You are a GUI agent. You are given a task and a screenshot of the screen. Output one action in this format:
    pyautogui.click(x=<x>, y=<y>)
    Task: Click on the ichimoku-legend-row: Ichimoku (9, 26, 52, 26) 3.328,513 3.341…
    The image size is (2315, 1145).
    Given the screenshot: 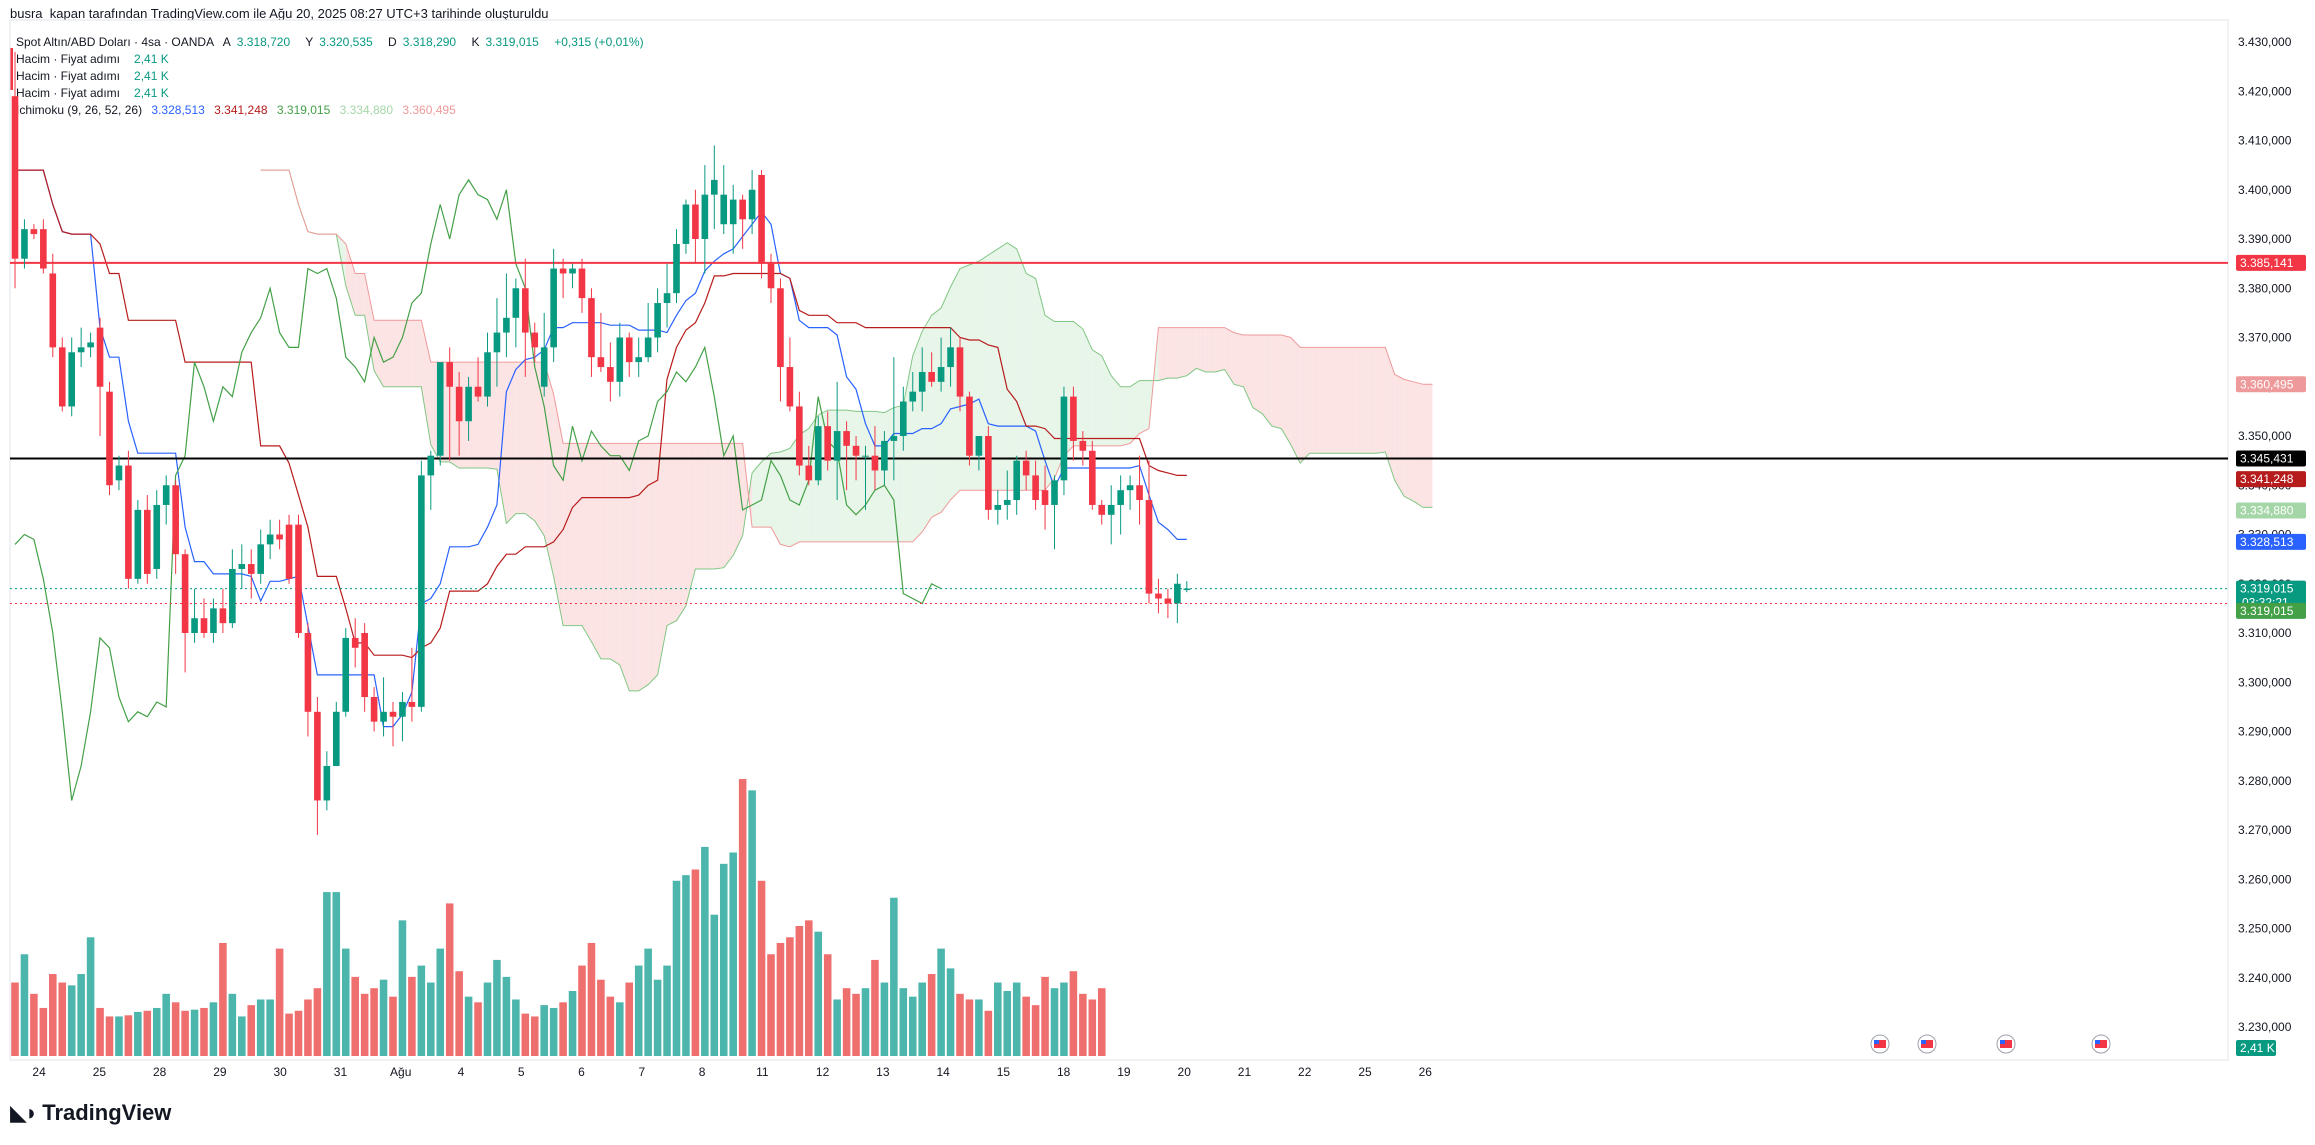 What is the action you would take?
    pyautogui.click(x=333, y=110)
    